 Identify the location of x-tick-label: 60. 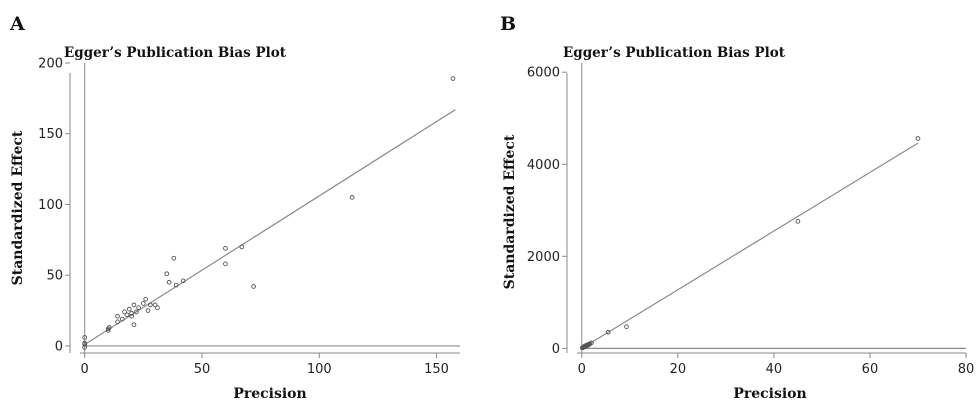
(870, 369).